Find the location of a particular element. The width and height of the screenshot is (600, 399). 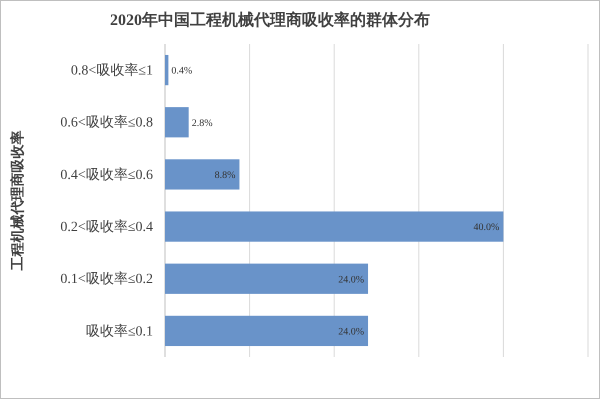

chart-title: 2020年中国工程机械代理商吸收率的群体分布 is located at coordinates (270, 19).